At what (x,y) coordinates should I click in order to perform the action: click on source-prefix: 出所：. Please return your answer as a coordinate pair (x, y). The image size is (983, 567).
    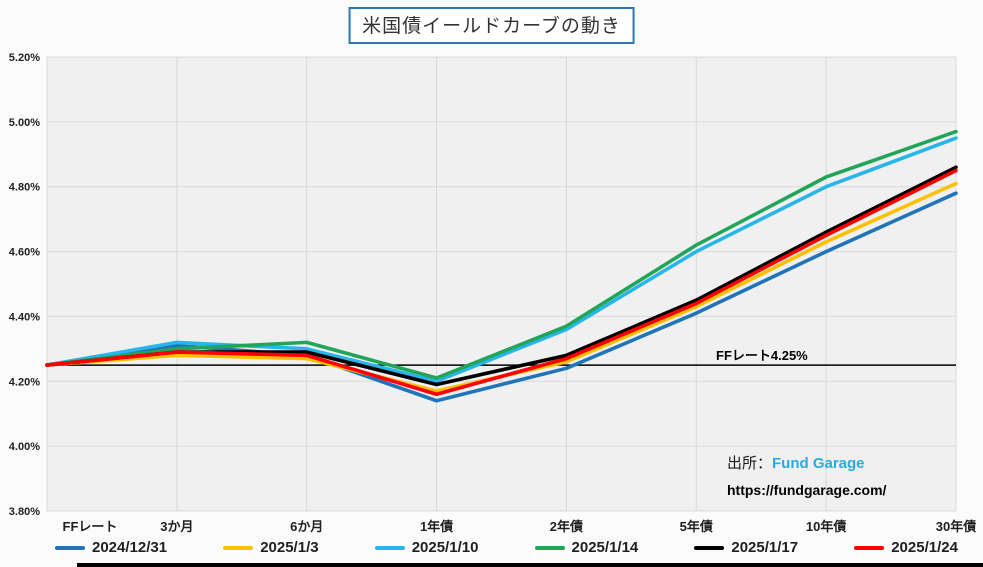
    Looking at the image, I should click on (750, 463).